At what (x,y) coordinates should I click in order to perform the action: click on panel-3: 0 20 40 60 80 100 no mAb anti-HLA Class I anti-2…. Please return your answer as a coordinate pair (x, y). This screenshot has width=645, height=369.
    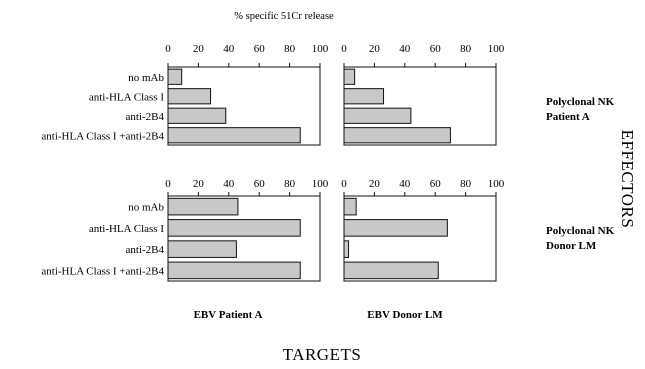
    Looking at the image, I should click on (185, 230).